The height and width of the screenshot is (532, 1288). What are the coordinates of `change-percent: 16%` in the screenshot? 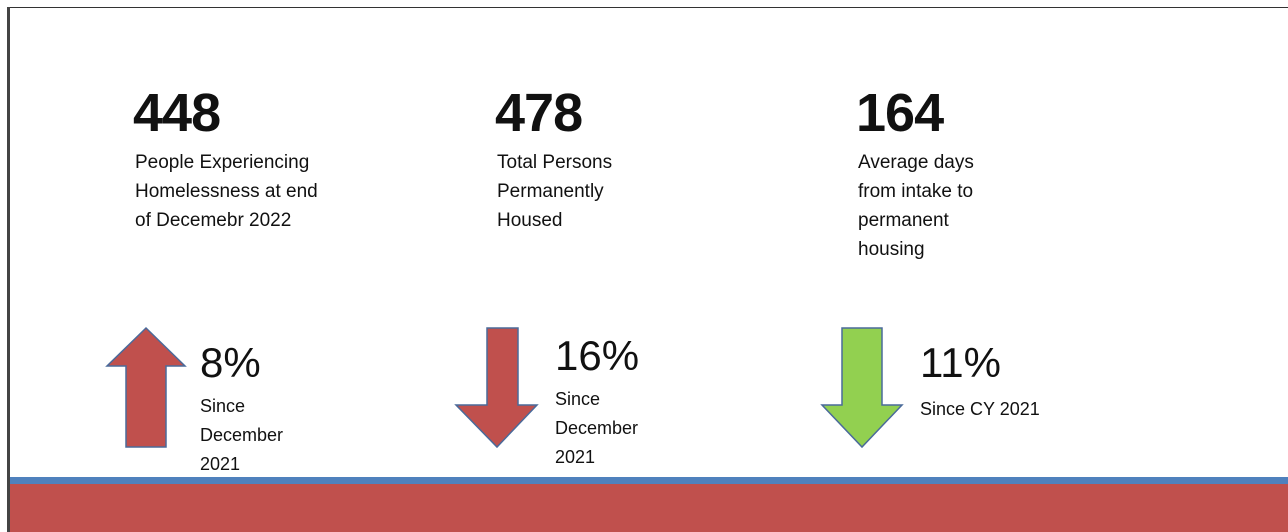 It's located at (597, 355).